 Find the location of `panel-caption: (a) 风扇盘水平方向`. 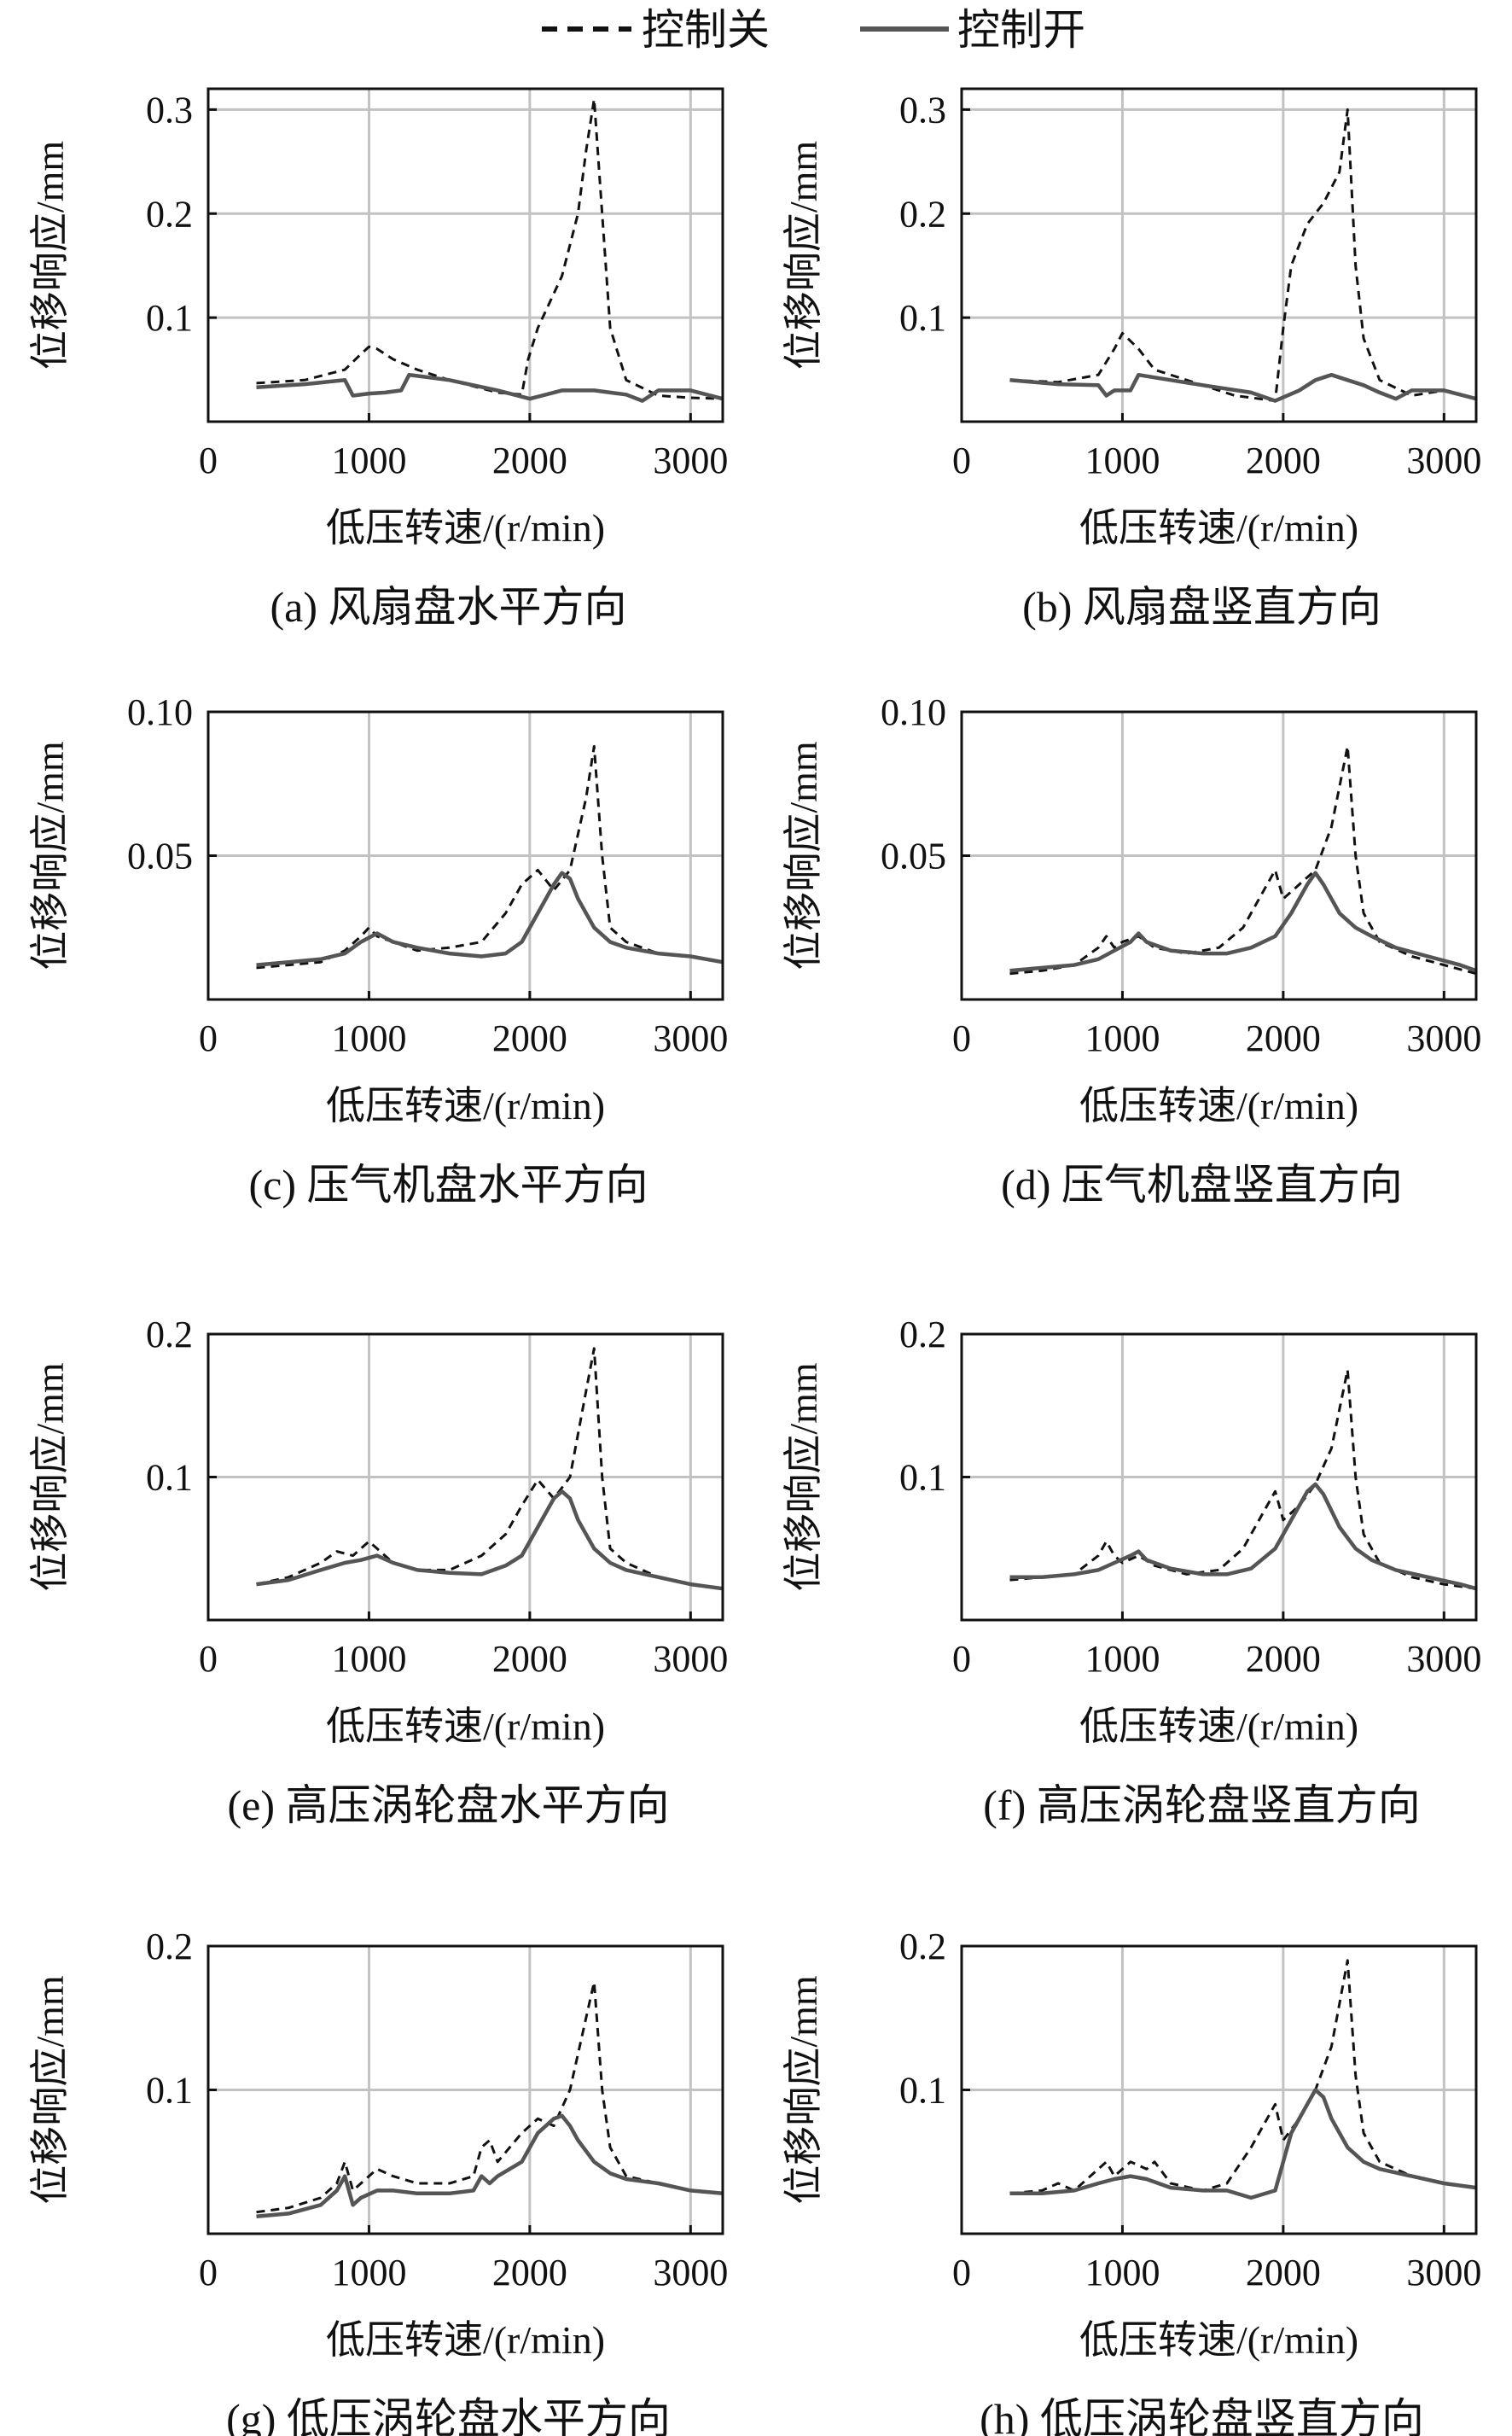

panel-caption: (a) 风扇盘水平方向 is located at coordinates (448, 607).